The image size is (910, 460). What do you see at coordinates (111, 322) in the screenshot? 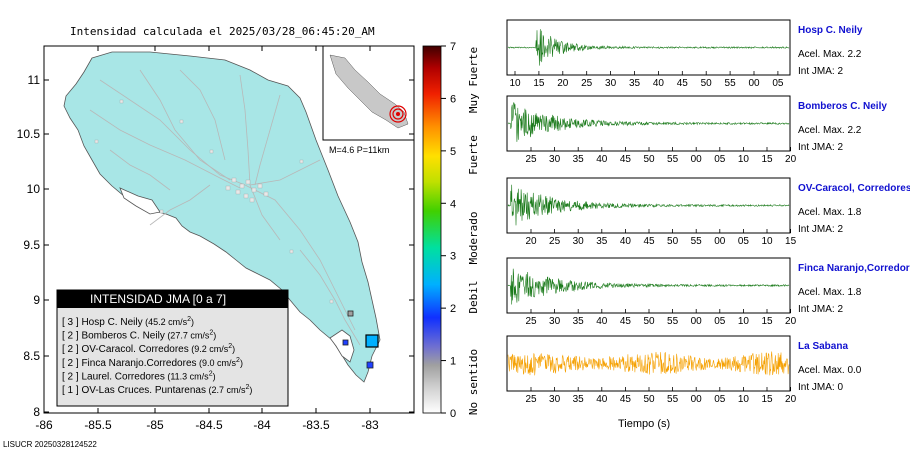
I see `legend-station: Hosp C. Neily` at bounding box center [111, 322].